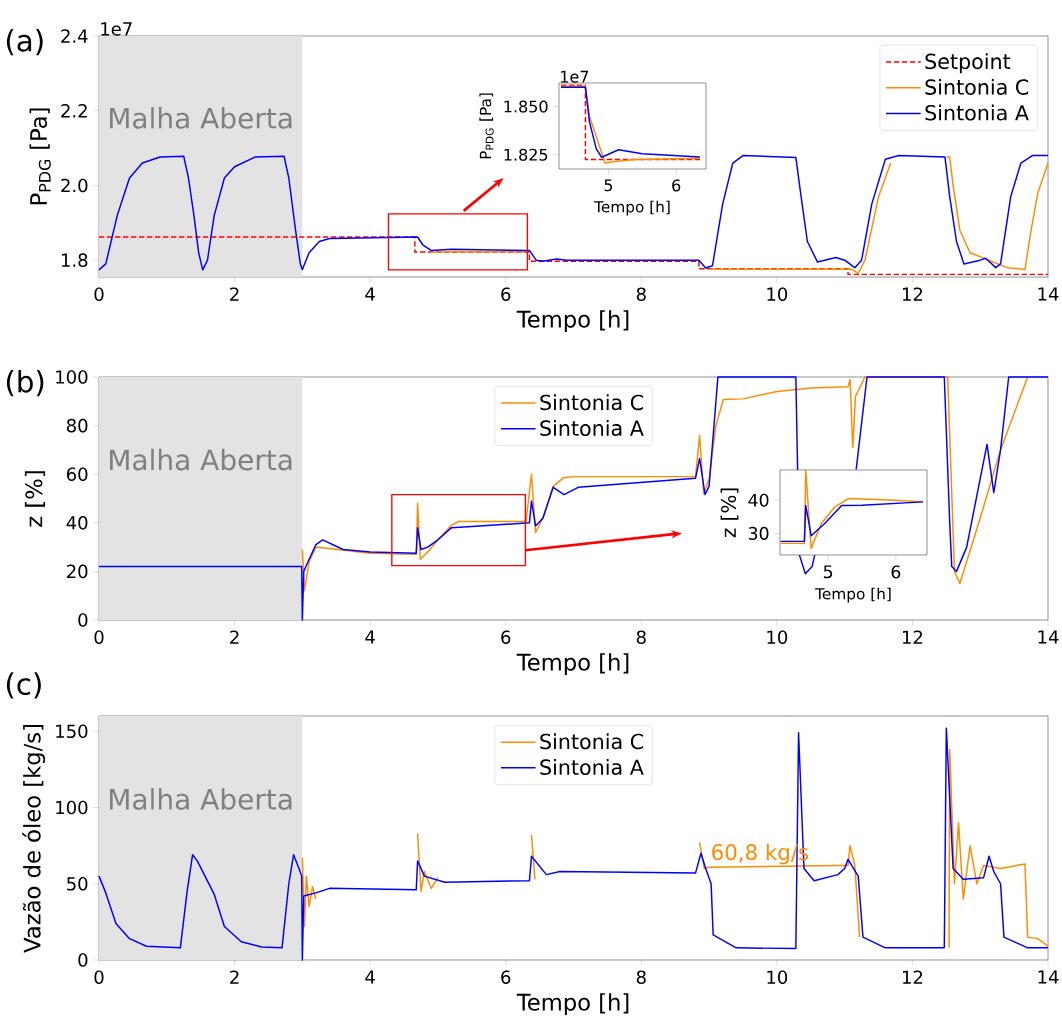 This screenshot has width=1062, height=1022. Describe the element at coordinates (74, 260) in the screenshot. I see `y-tick-label: 1.8` at that location.